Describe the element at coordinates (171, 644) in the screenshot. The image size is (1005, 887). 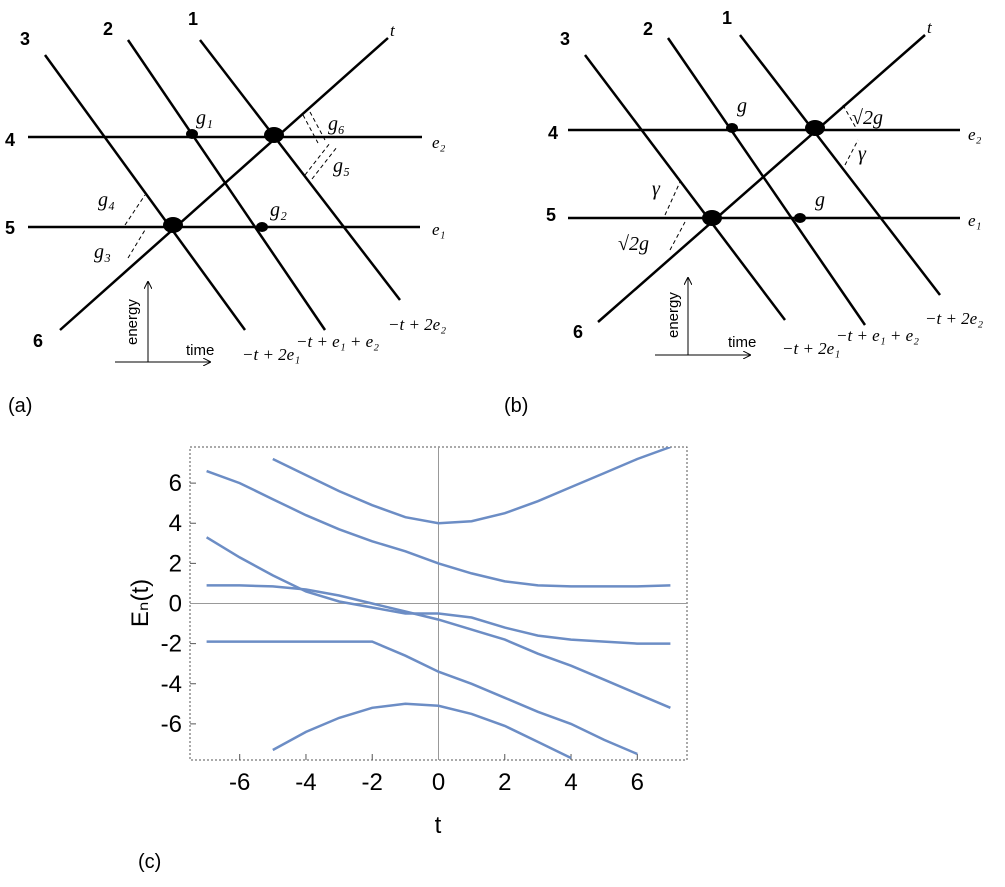
I see `y-tick-label: -2` at that location.